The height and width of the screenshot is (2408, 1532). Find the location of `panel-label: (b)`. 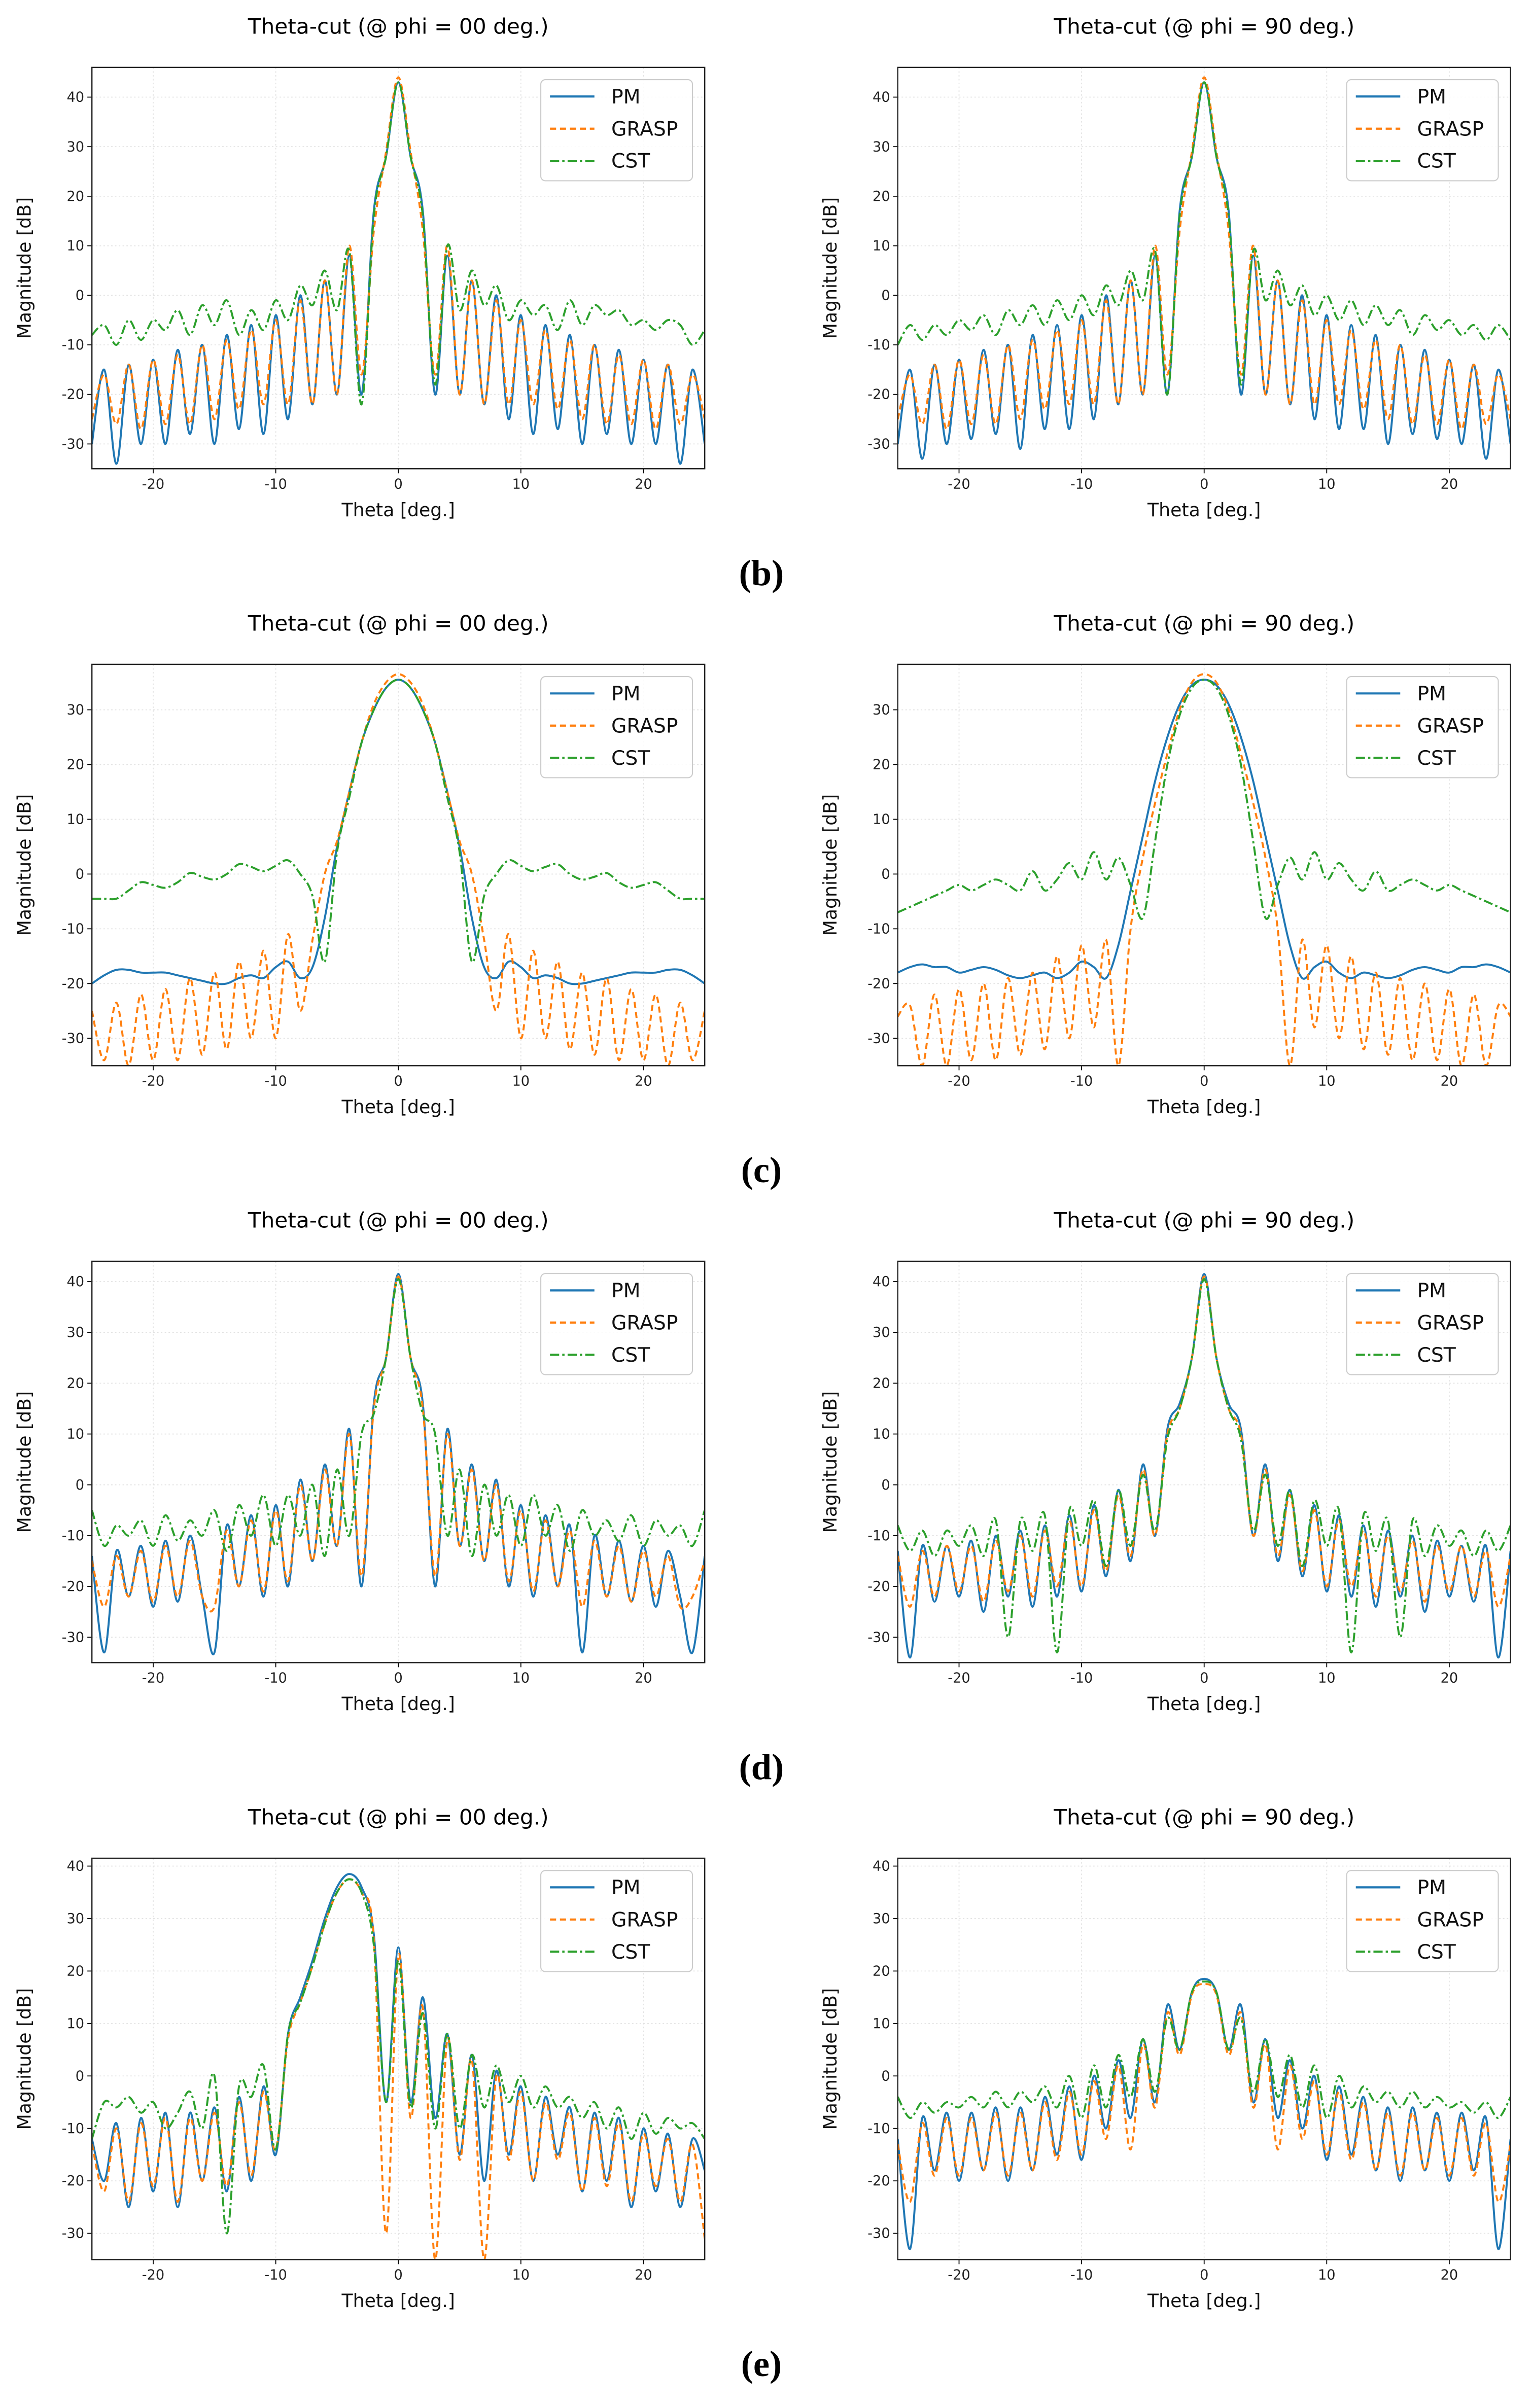

panel-label: (b) is located at coordinates (761, 572).